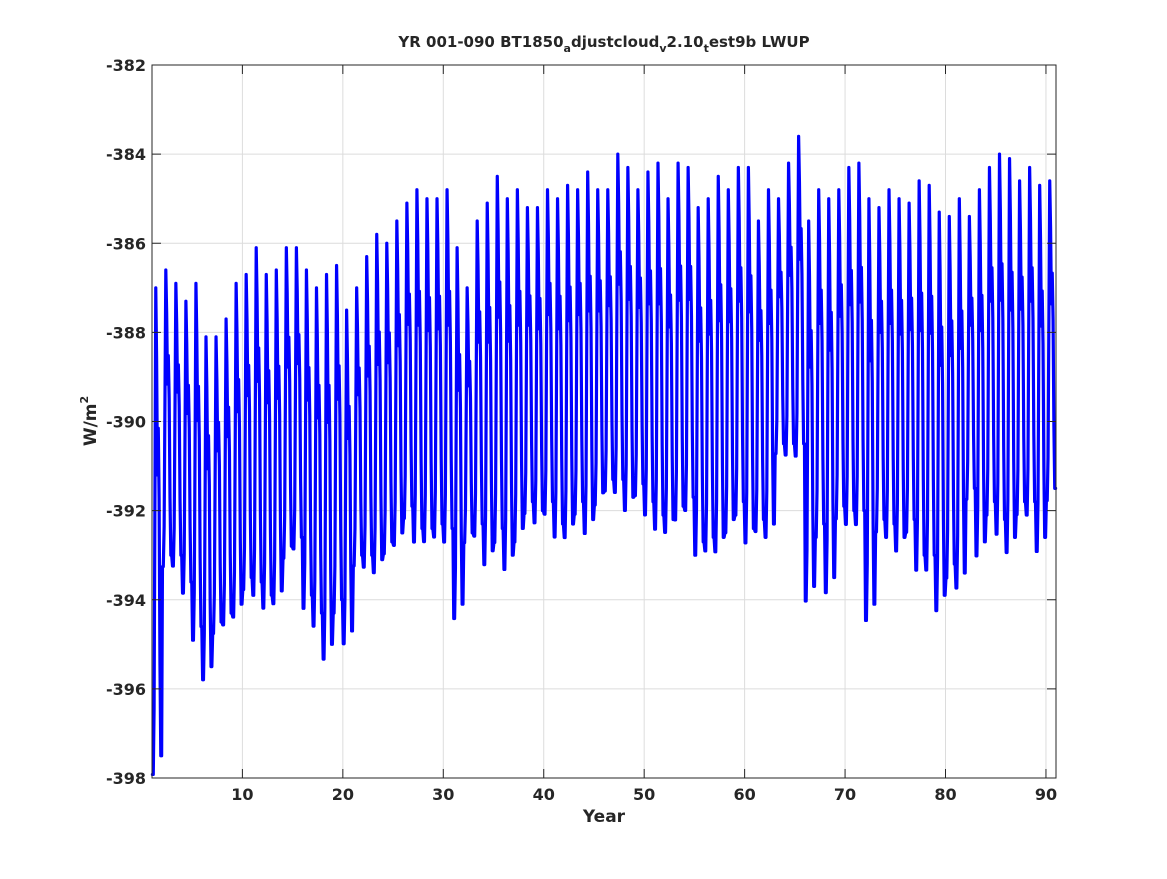  I want to click on x-tick-label: 60, so click(744, 794).